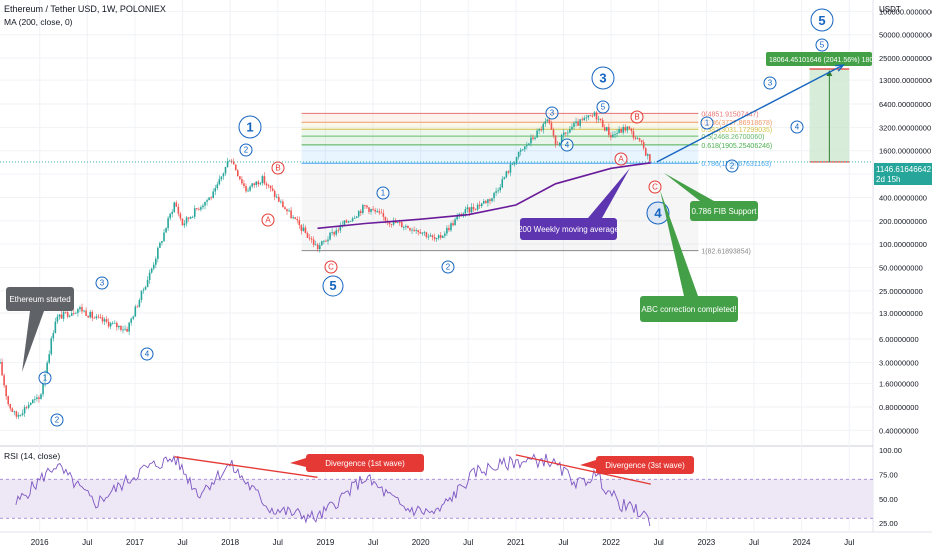 The image size is (932, 550). I want to click on wave-label: 2, so click(246, 149).